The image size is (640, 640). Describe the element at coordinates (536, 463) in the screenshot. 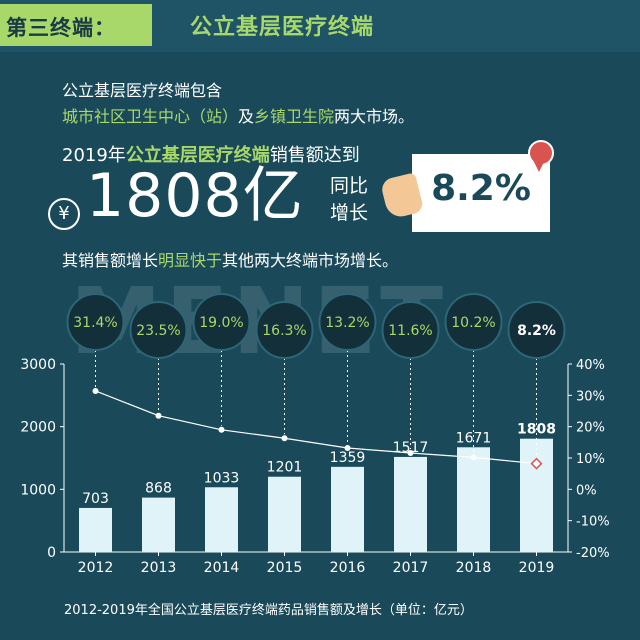

I see `growth-point-highlight` at that location.